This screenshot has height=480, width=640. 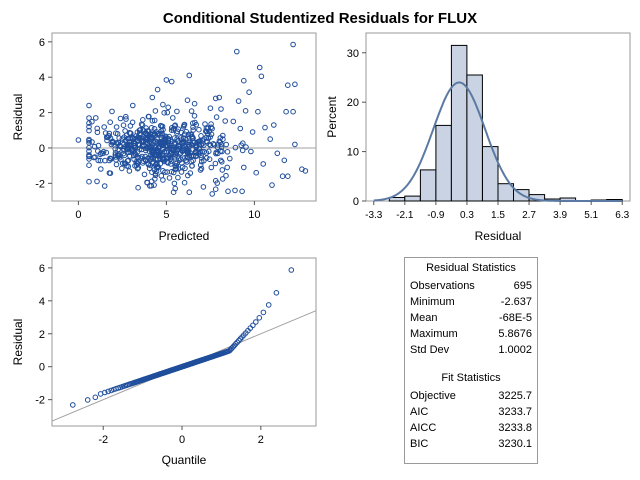 I want to click on y-axis-label: Residual, so click(x=18, y=342).